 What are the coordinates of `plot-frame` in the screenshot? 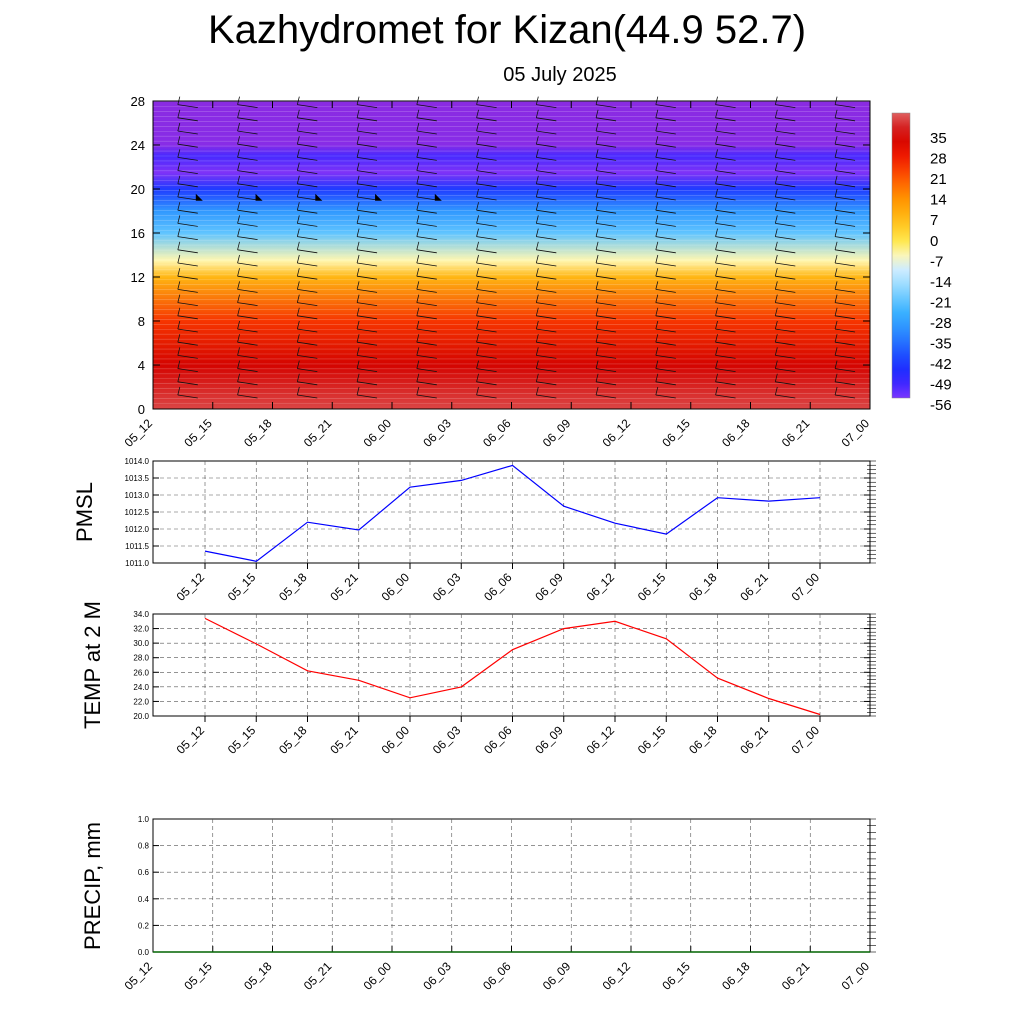 It's located at (511, 665).